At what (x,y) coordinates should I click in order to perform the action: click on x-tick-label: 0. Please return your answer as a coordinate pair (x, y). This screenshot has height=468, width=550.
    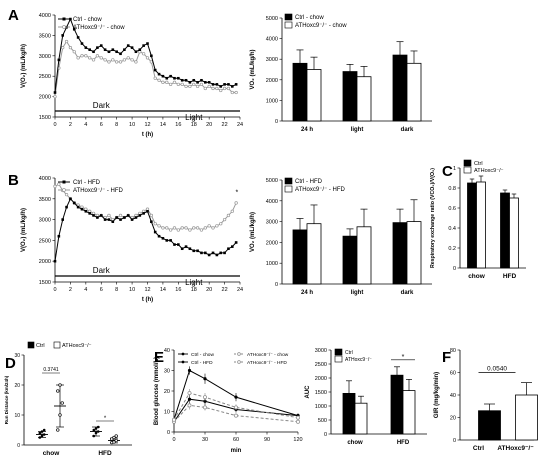
    Looking at the image, I should click on (173, 440).